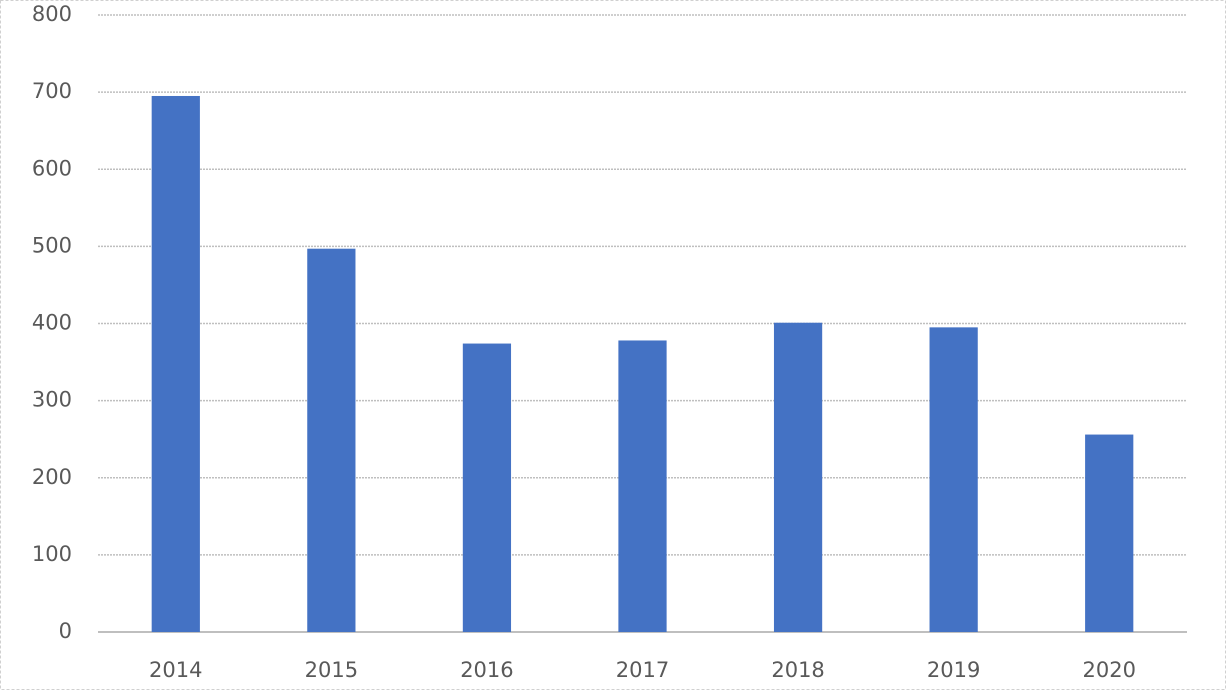 This screenshot has height=690, width=1226. I want to click on y-tick-label: 600, so click(52, 168).